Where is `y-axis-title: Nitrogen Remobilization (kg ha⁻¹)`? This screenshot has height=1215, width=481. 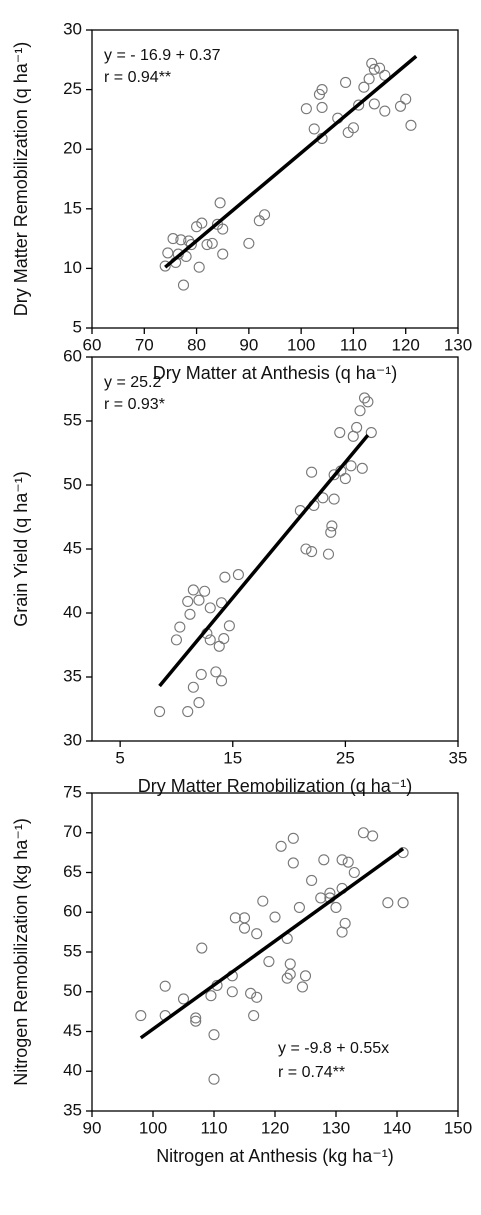
y-axis-title: Nitrogen Remobilization (kg ha⁻¹) is located at coordinates (21, 952).